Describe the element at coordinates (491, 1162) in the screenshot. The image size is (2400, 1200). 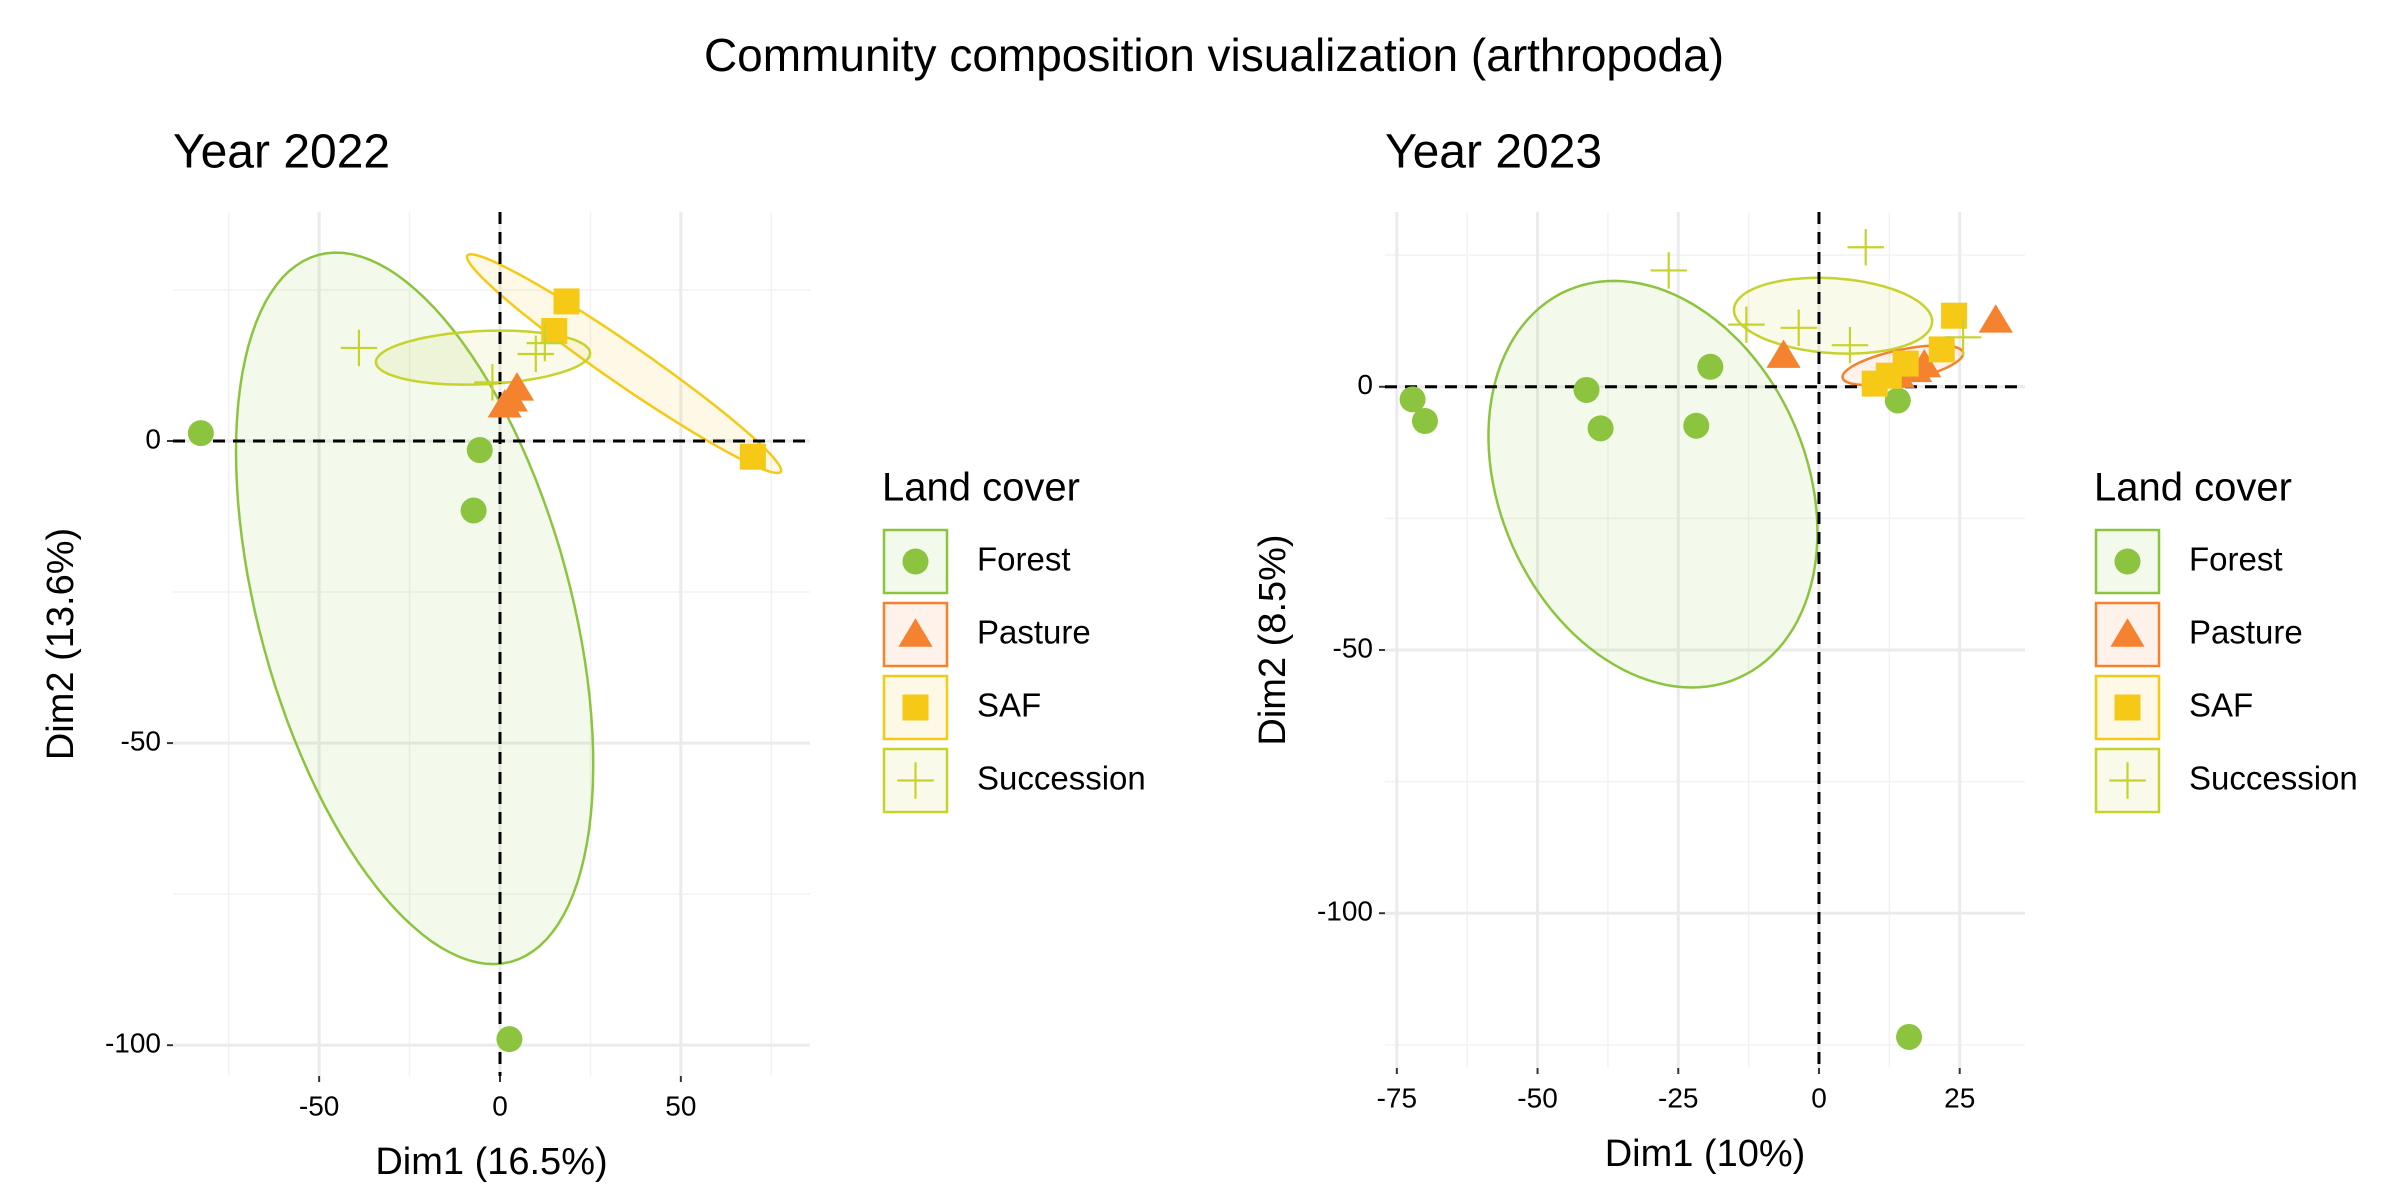
I see `x-axis-label: Dim1 (16.5%)` at that location.